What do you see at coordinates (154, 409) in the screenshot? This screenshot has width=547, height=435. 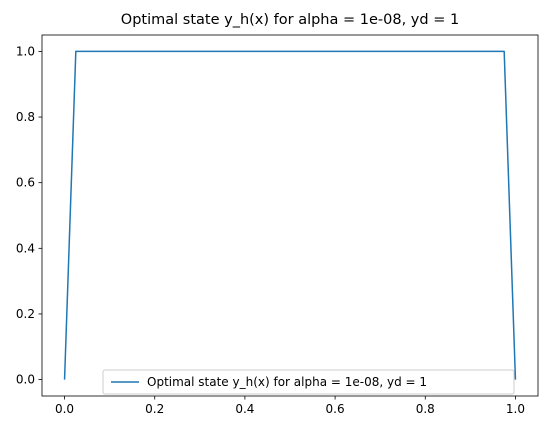 I see `x-tick-label: 0.2` at bounding box center [154, 409].